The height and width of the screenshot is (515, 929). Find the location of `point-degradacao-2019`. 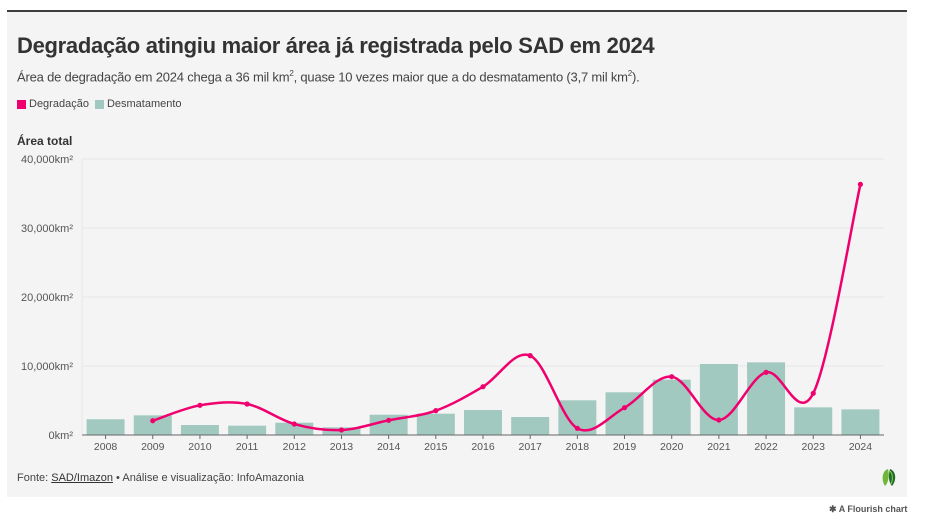

point-degradacao-2019 is located at coordinates (624, 408).